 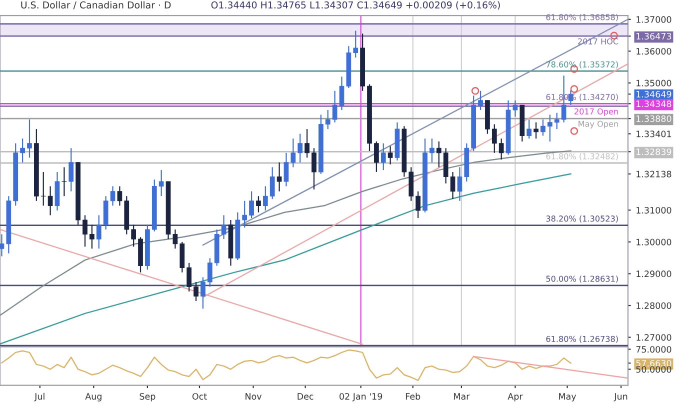 What do you see at coordinates (654, 242) in the screenshot?
I see `y-tick-label: 1.30000` at bounding box center [654, 242].